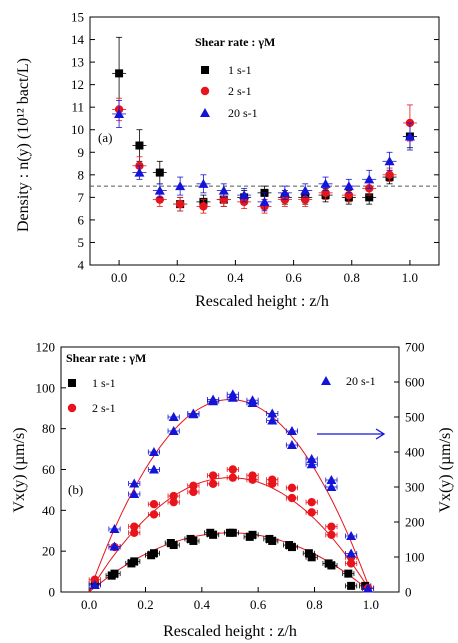 The image size is (458, 643). Describe the element at coordinates (410, 277) in the screenshot. I see `xtick-label-a: 1.0` at that location.